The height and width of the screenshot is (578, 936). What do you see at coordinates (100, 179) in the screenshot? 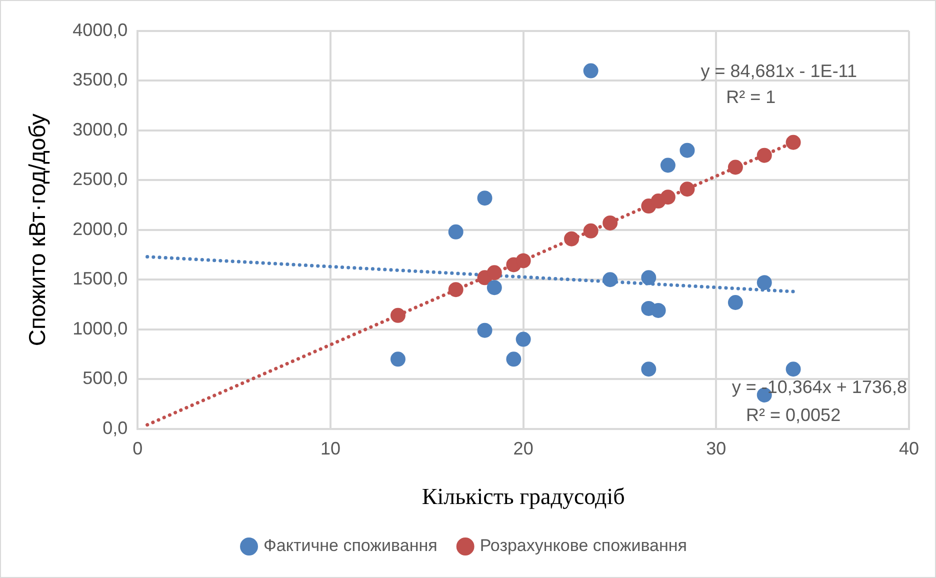
I see `y-tick-label: 2500,0` at bounding box center [100, 179].